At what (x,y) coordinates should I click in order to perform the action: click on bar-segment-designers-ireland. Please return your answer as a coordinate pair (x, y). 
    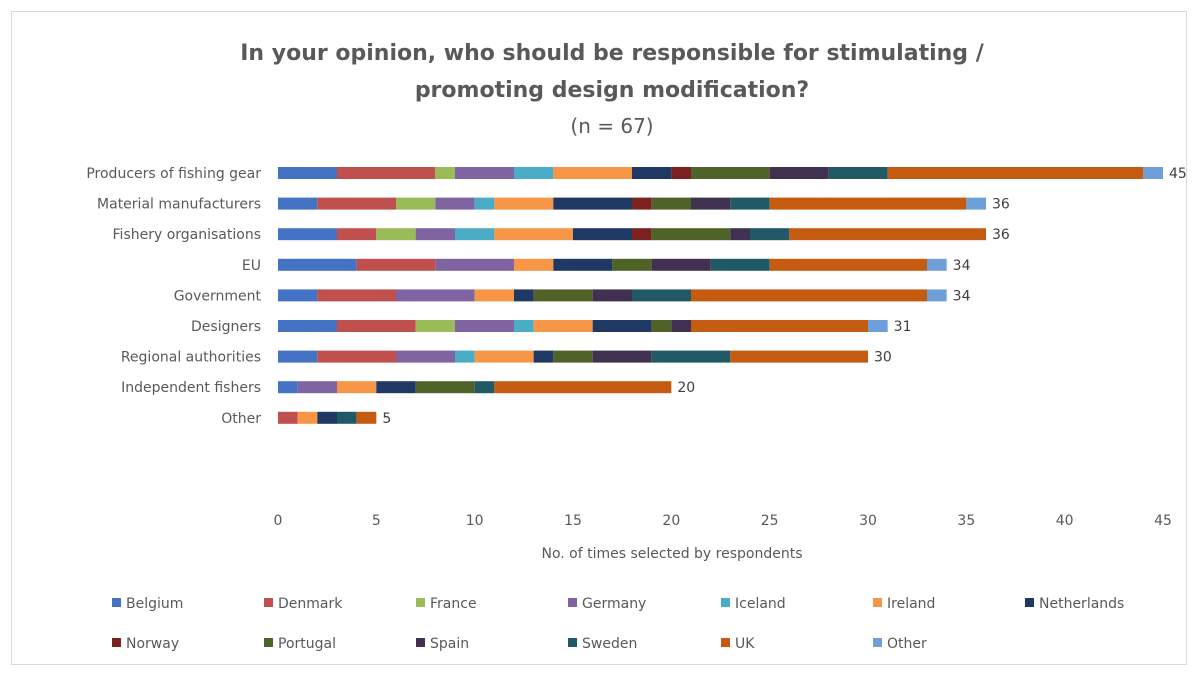
    Looking at the image, I should click on (563, 326).